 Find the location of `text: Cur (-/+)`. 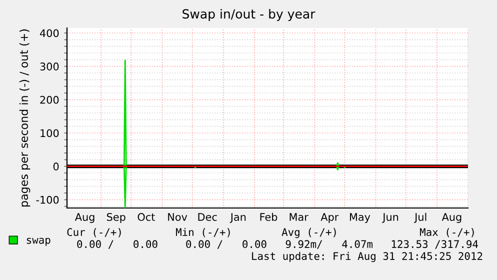

text: Cur (-/+) is located at coordinates (94, 233).